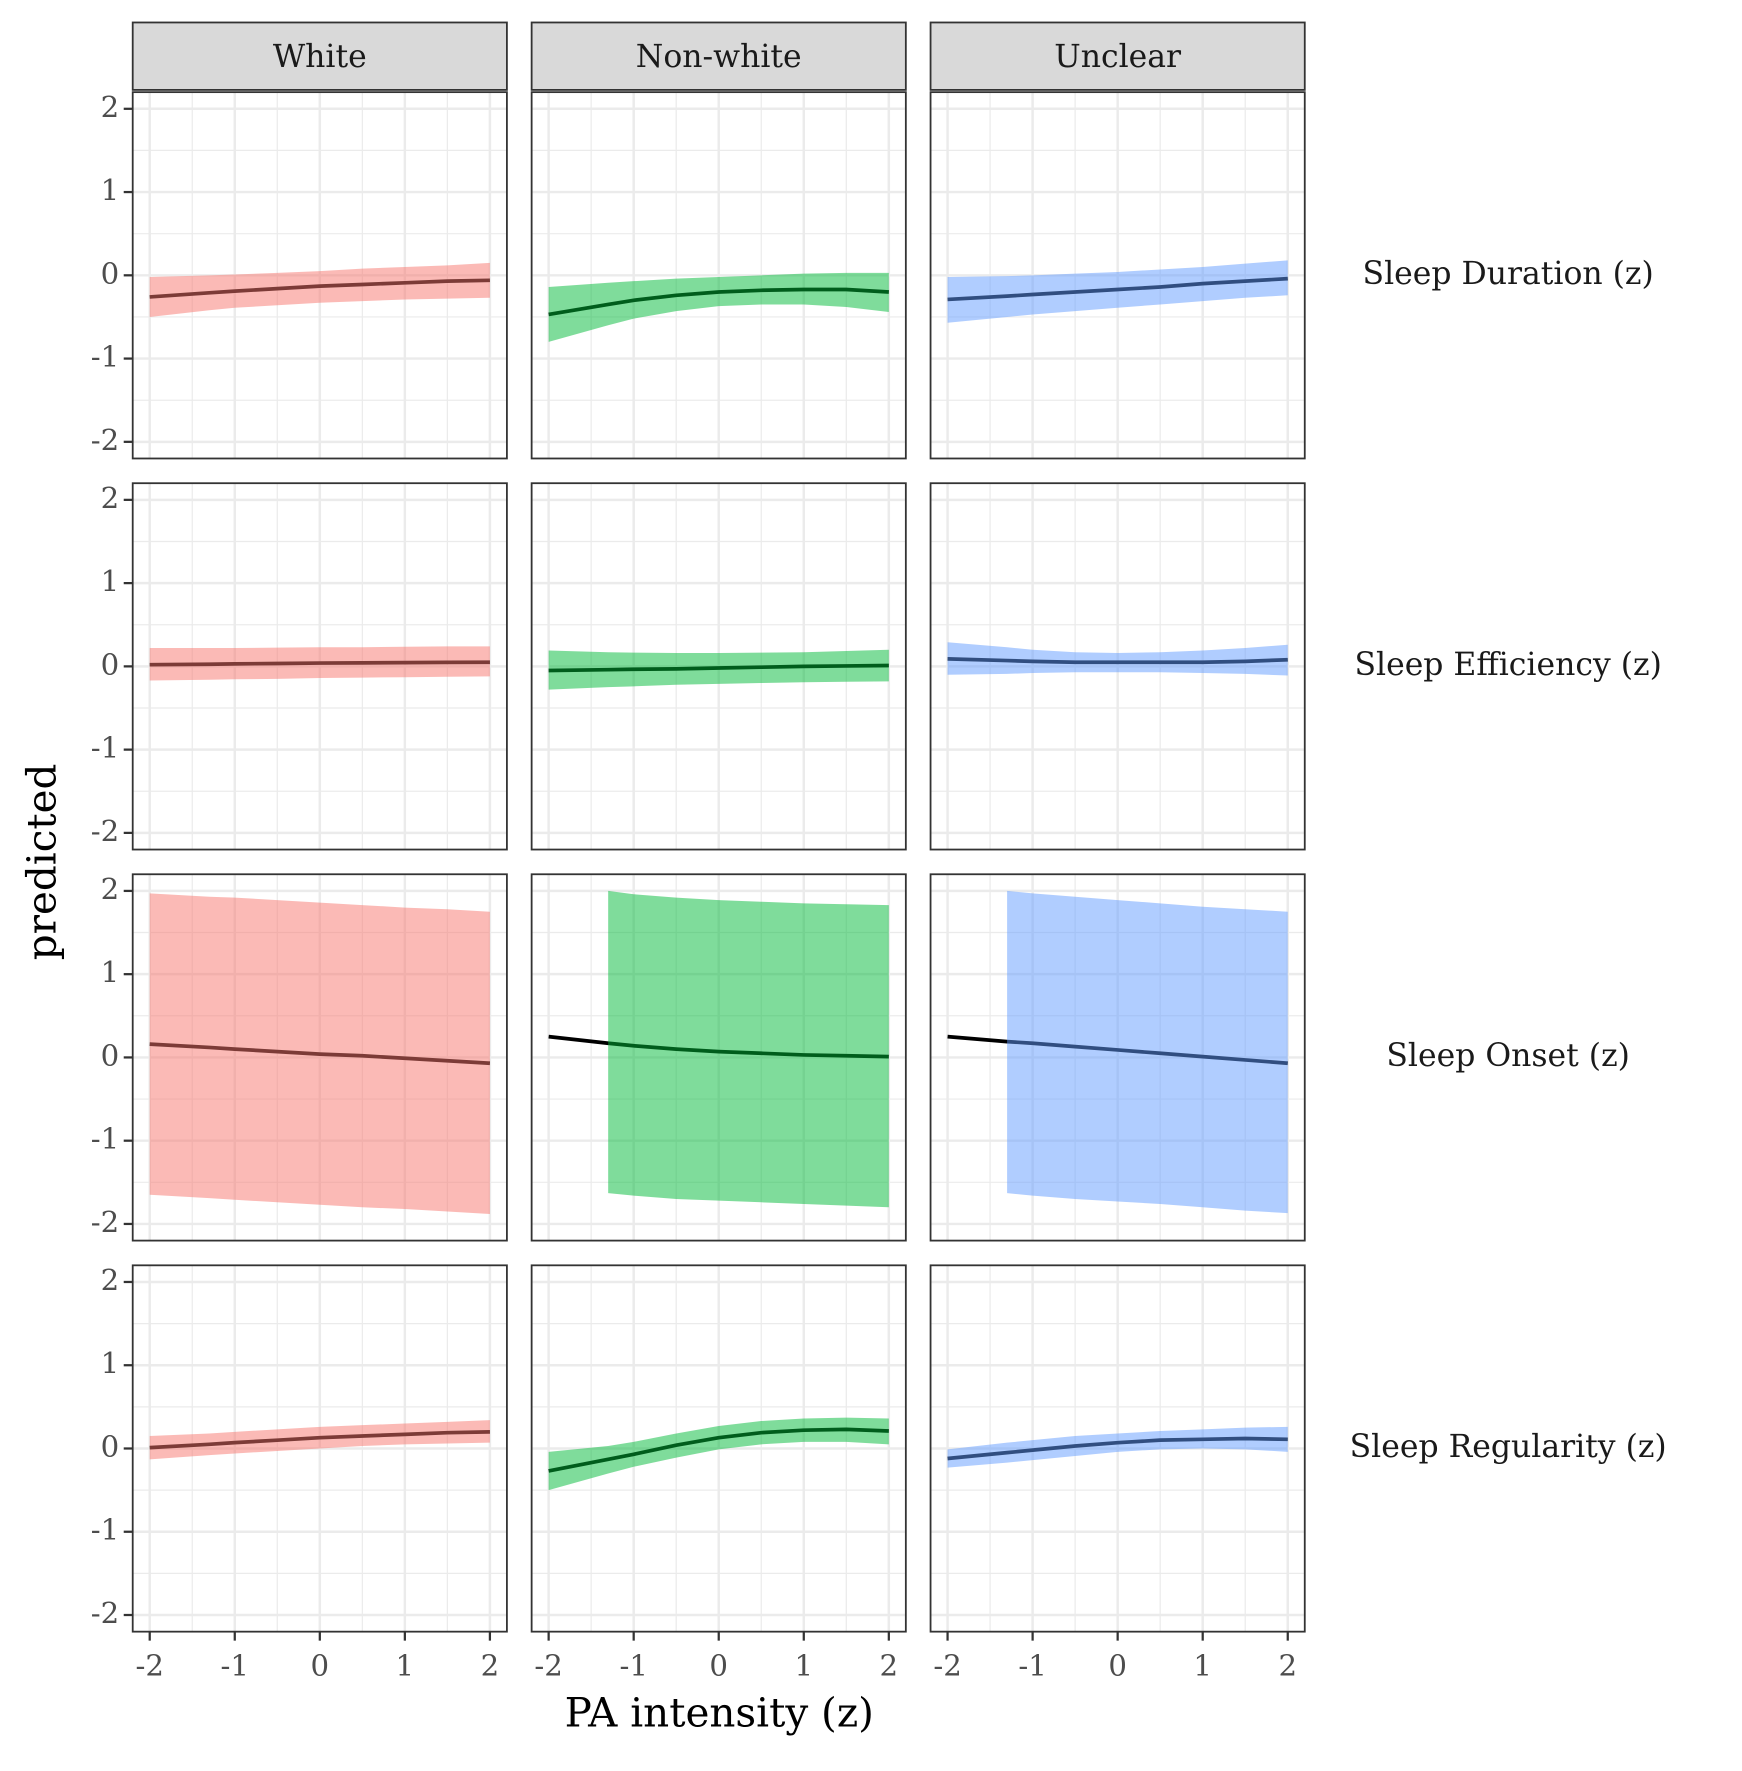 This screenshot has height=1771, width=1742. Describe the element at coordinates (1508, 1447) in the screenshot. I see `row-label: Sleep Regularity (z)` at that location.